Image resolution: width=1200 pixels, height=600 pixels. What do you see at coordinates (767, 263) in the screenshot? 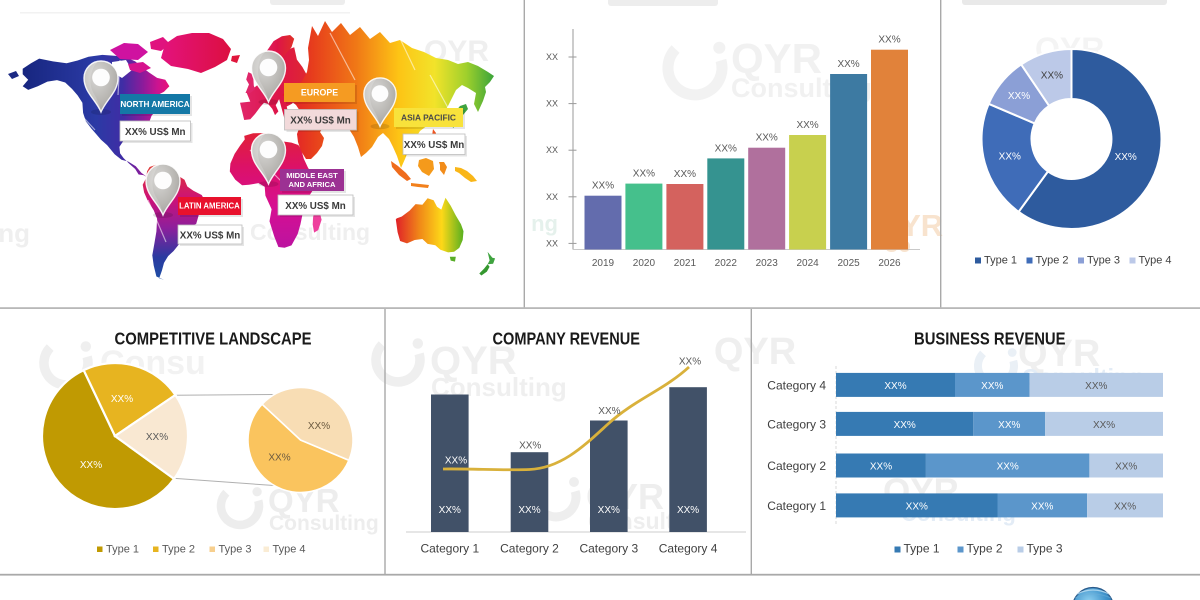
I see `svg-text: 2023` at bounding box center [767, 263].